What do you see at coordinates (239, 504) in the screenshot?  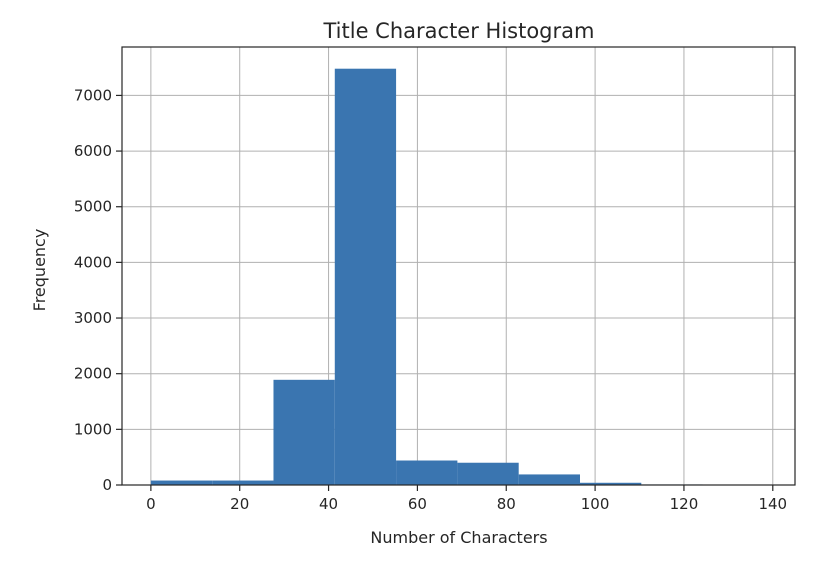 I see `x-tick-label: 20` at bounding box center [239, 504].